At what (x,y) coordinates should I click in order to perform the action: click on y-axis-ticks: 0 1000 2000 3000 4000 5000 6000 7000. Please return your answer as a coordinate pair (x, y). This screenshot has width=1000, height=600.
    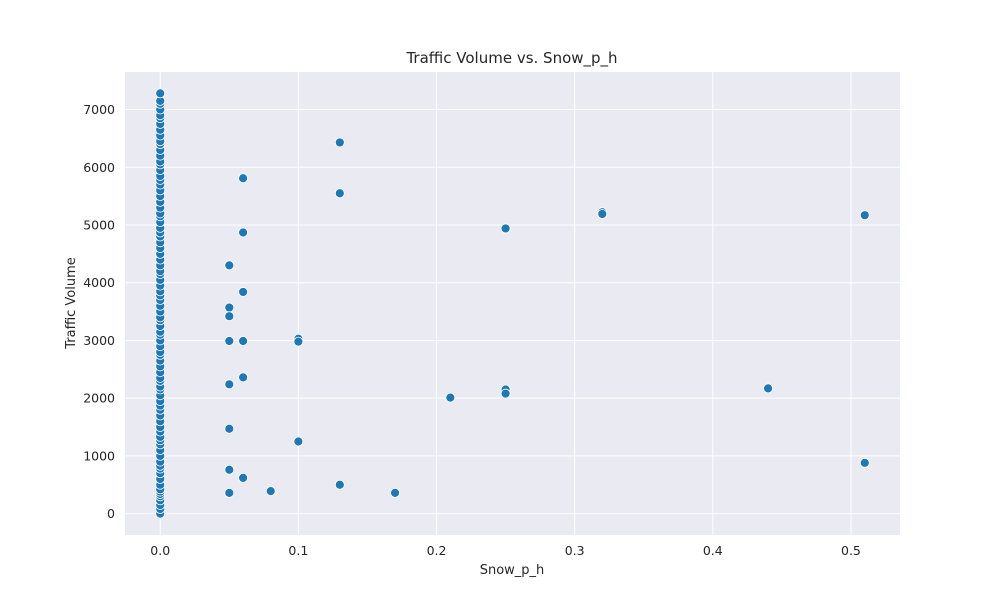
    Looking at the image, I should click on (99, 311).